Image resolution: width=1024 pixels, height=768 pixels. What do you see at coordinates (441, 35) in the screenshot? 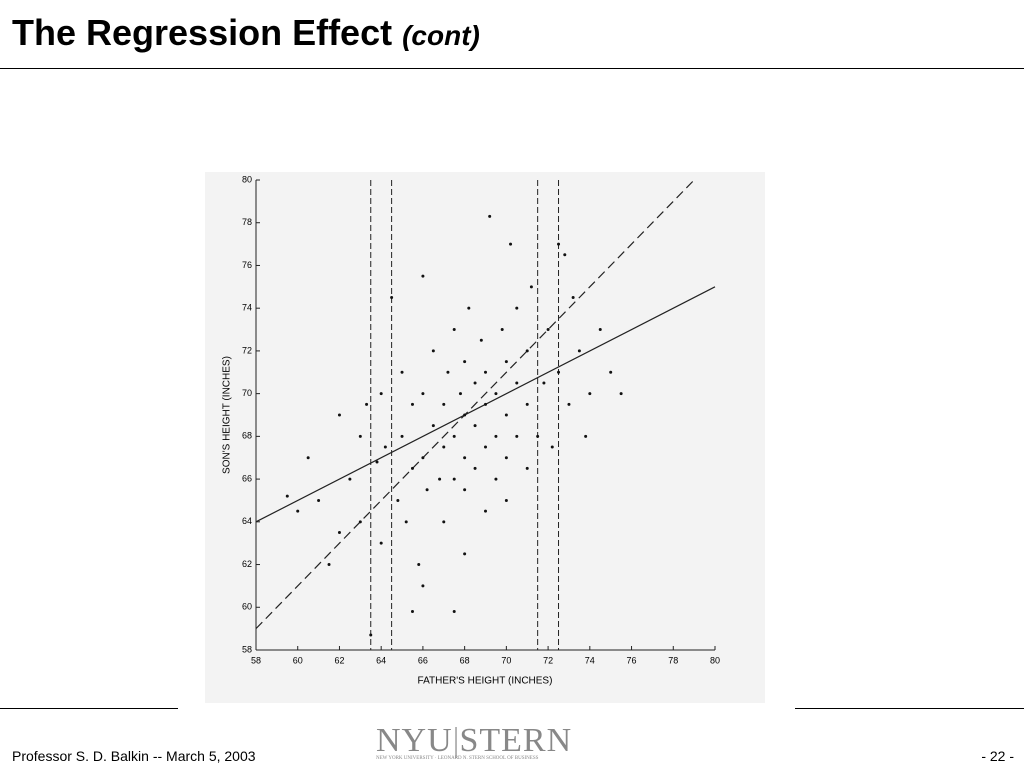
I see `title-suffix: (cont)` at bounding box center [441, 35].